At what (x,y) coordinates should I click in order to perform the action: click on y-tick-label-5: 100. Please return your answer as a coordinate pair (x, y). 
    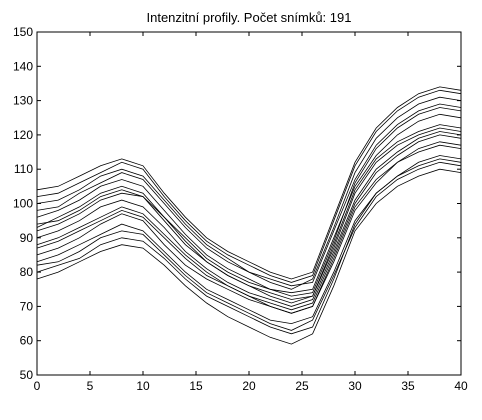
    Looking at the image, I should click on (23, 204).